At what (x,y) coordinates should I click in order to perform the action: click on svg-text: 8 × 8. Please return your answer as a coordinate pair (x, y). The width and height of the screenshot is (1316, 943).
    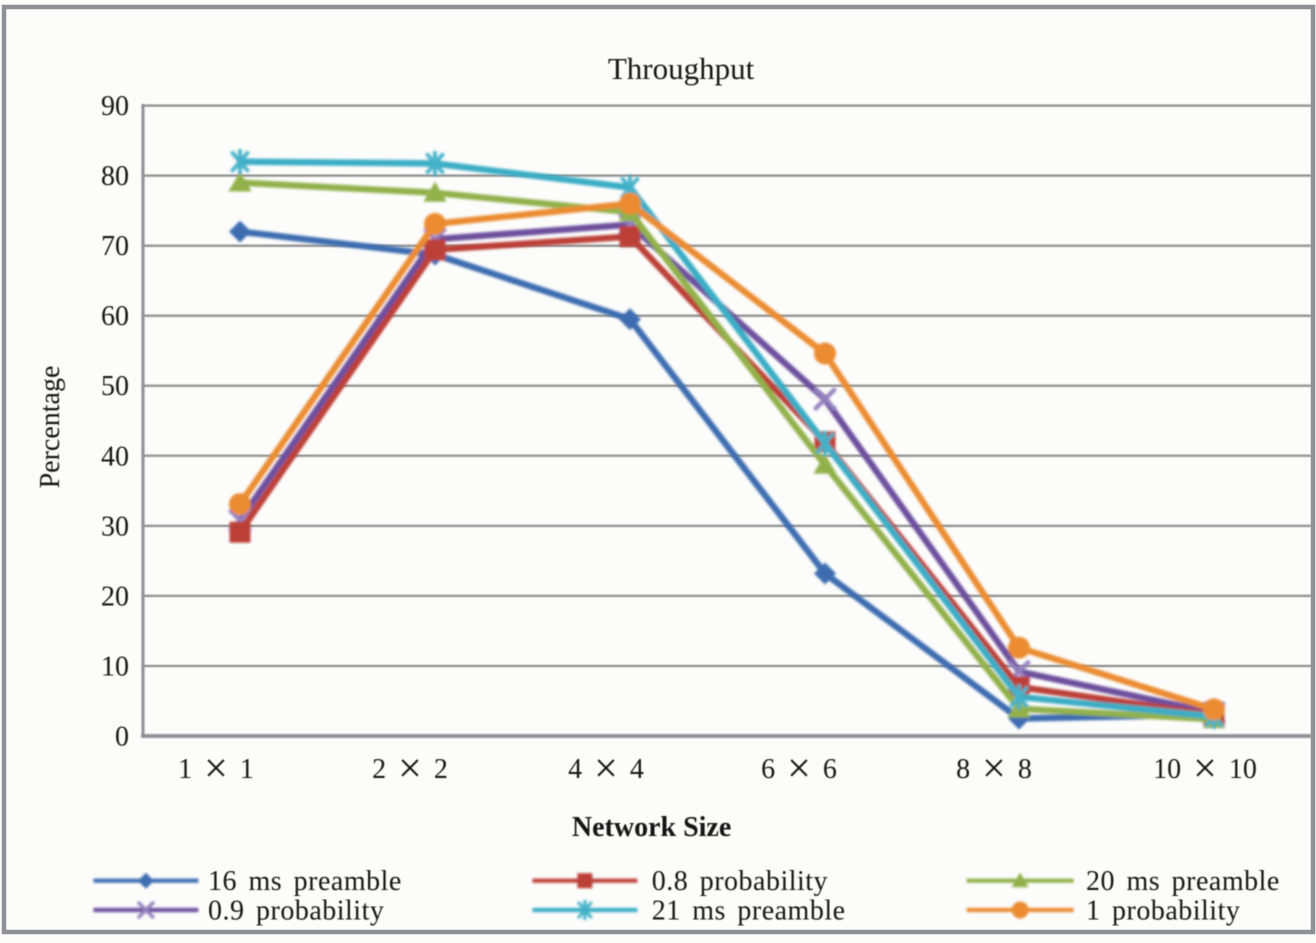
    Looking at the image, I should click on (994, 769).